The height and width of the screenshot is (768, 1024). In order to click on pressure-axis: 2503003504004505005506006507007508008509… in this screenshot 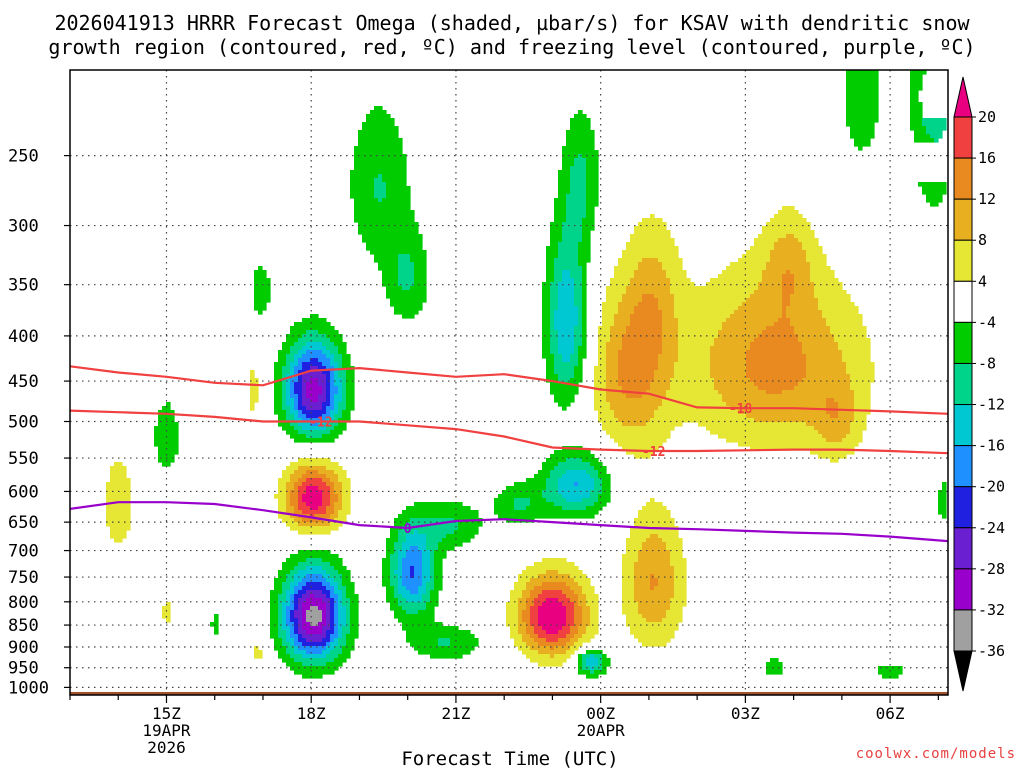, I will do `click(39, 422)`.